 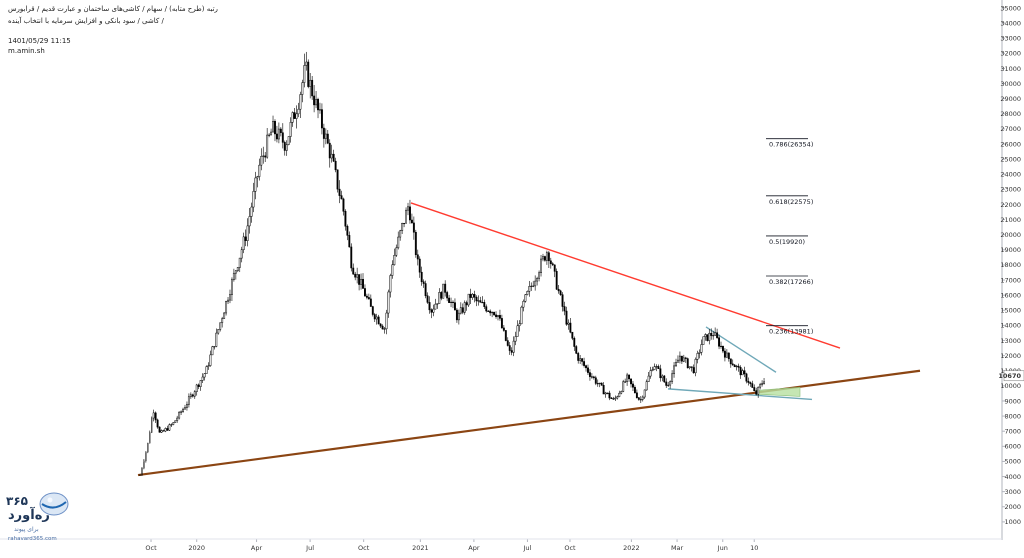 I want to click on price-tick-label: 7000, so click(x=1012, y=432).